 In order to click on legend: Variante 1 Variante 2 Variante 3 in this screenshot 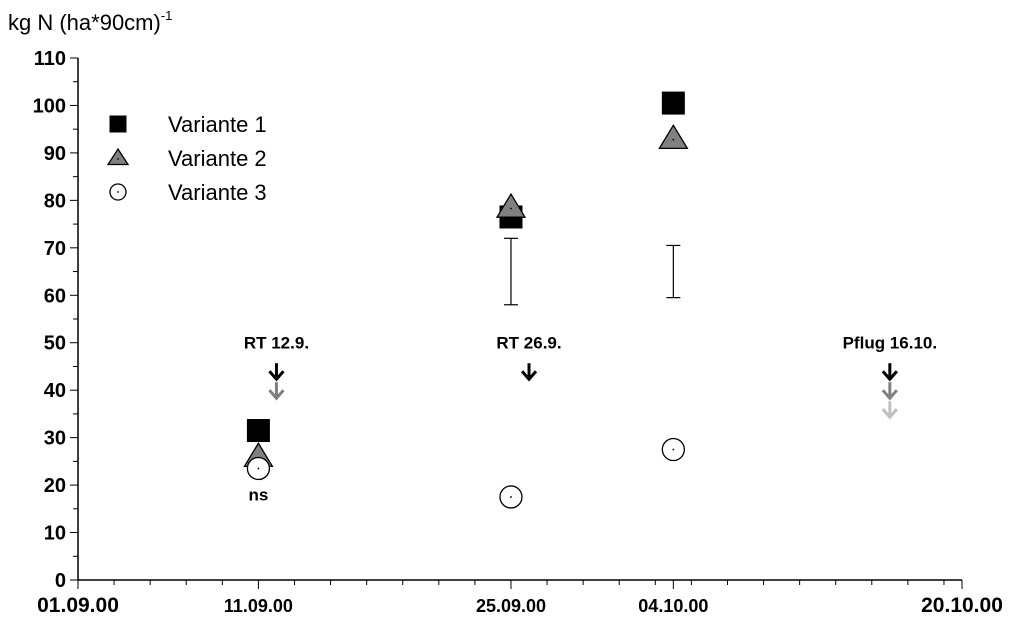, I will do `click(186, 158)`.